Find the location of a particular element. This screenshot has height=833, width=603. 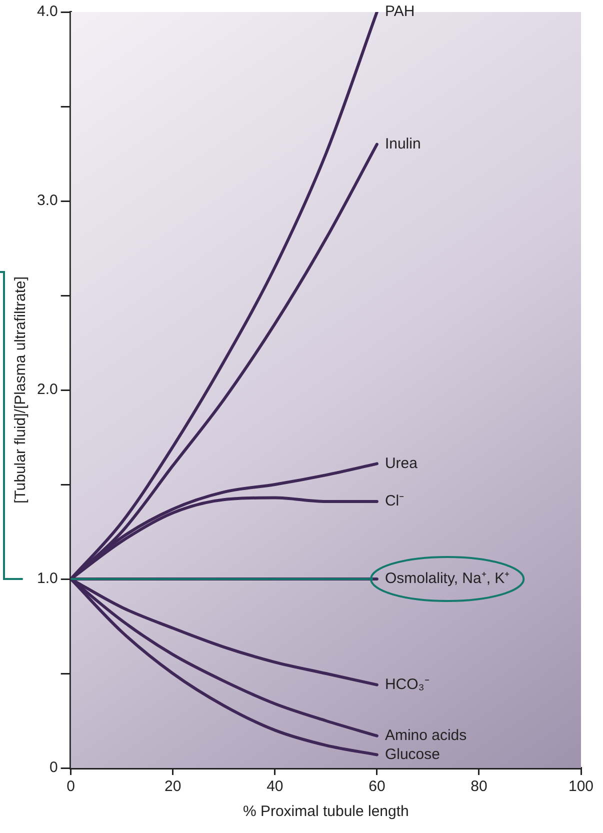

x-tick-label: 80 is located at coordinates (479, 787).